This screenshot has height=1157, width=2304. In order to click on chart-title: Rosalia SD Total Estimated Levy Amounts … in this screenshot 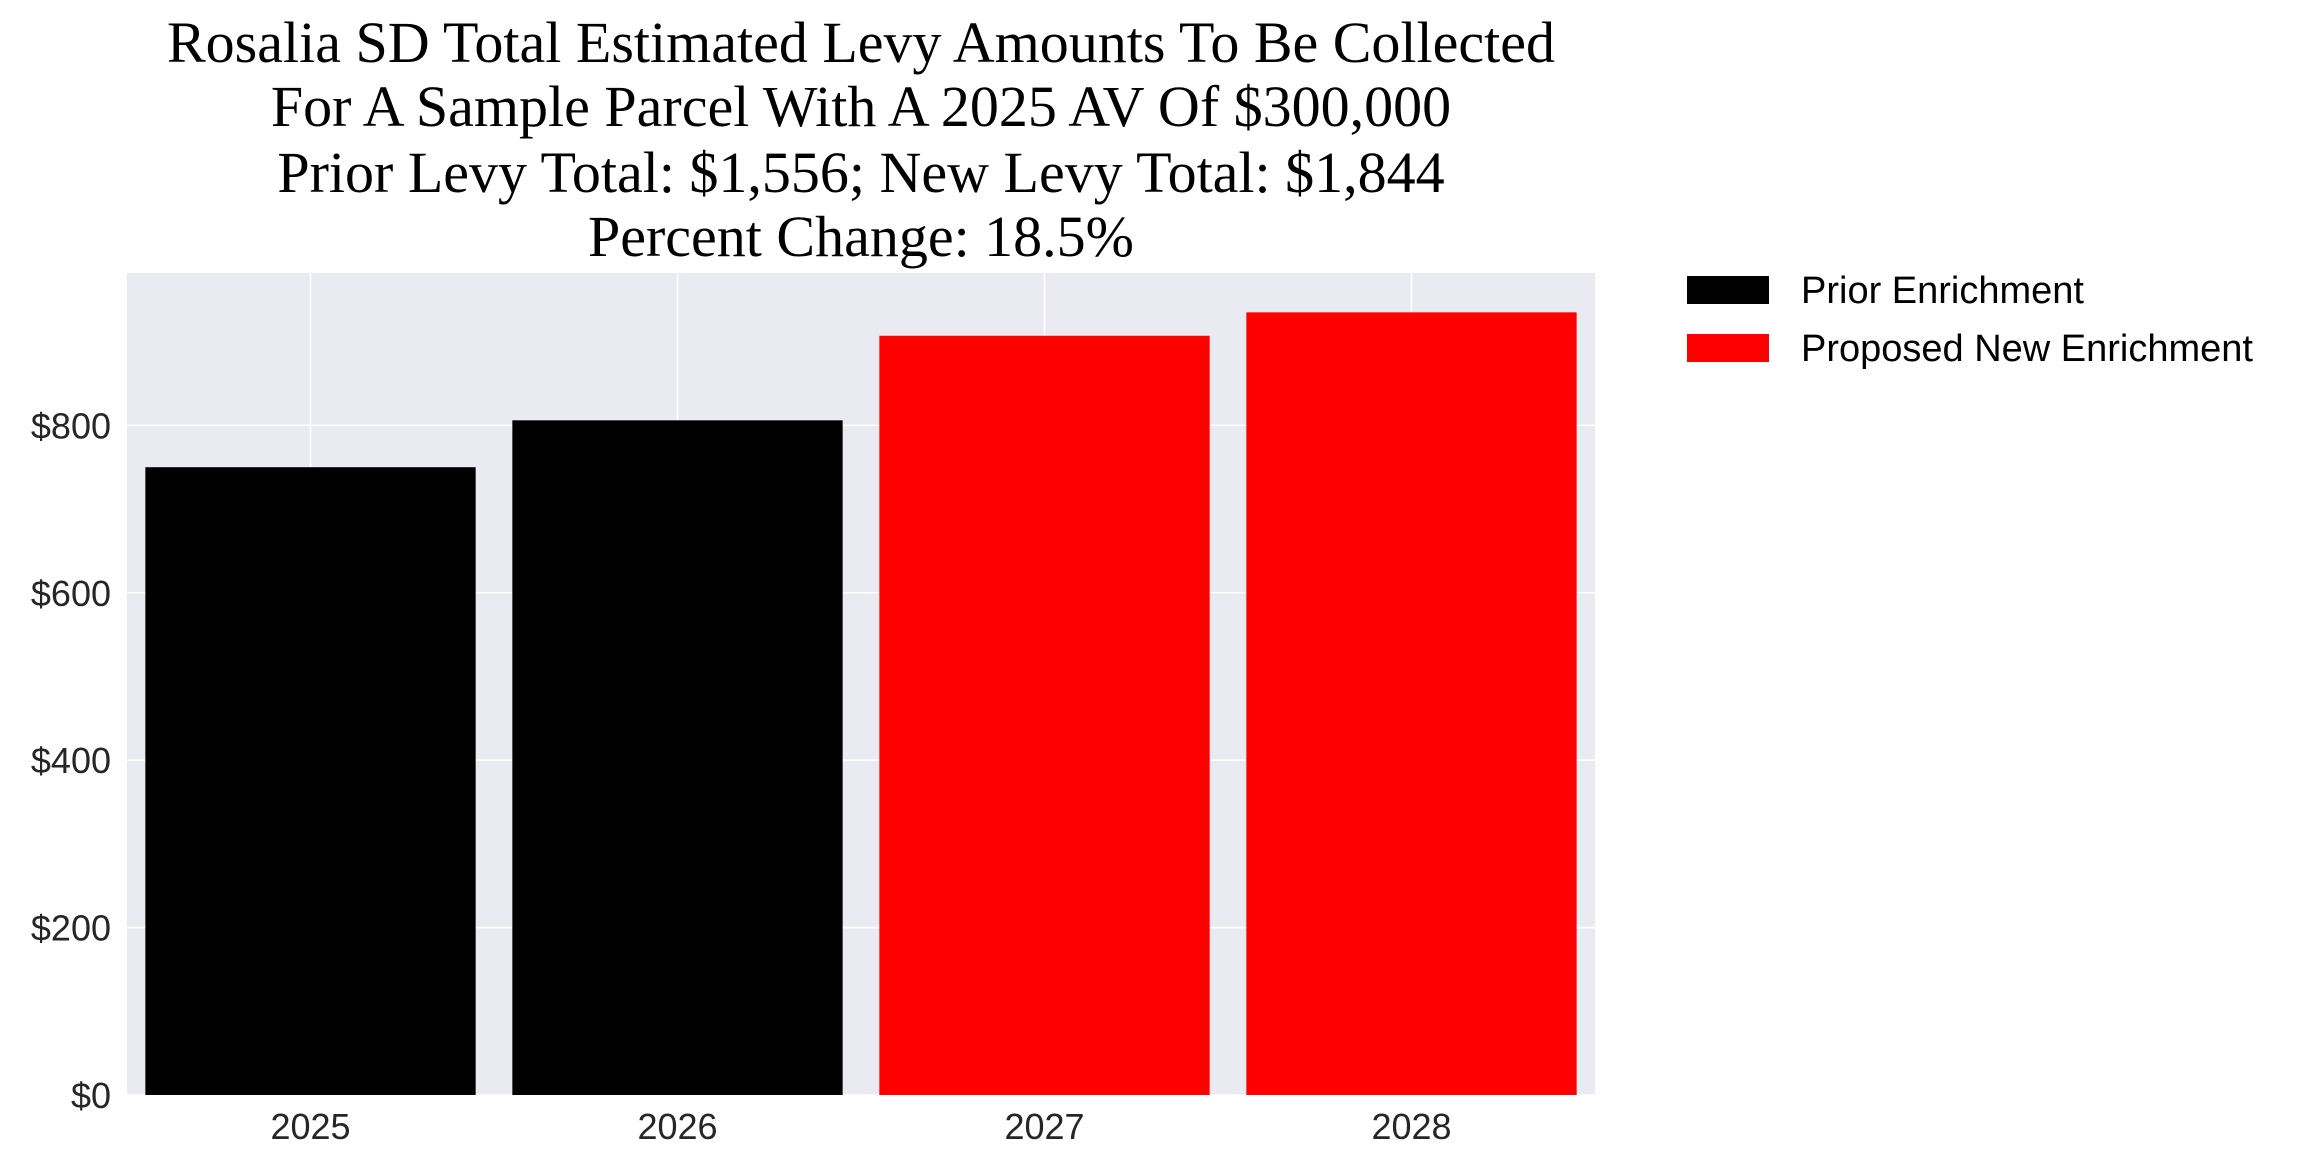, I will do `click(861, 139)`.